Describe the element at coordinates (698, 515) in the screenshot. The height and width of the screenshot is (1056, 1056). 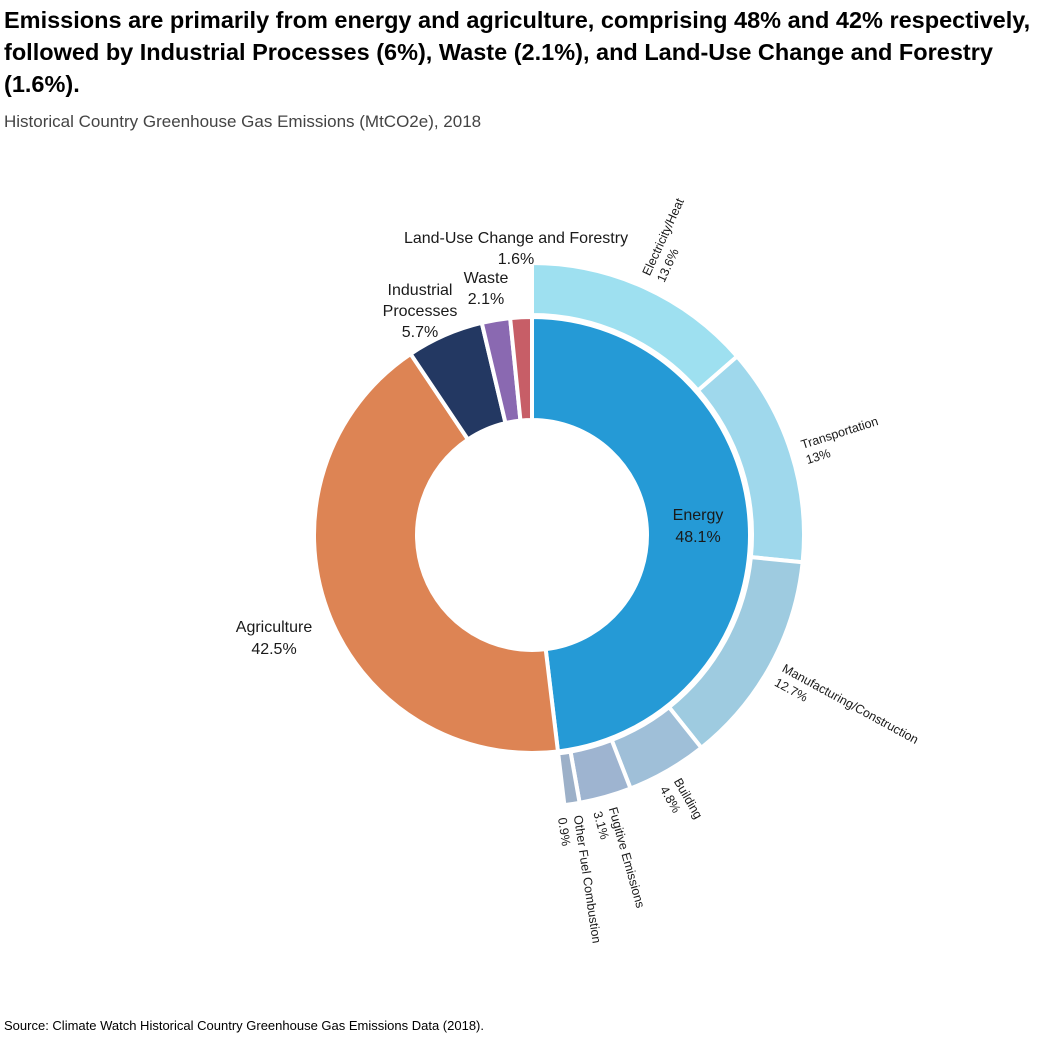
I see `label-energy-line: Energy` at that location.